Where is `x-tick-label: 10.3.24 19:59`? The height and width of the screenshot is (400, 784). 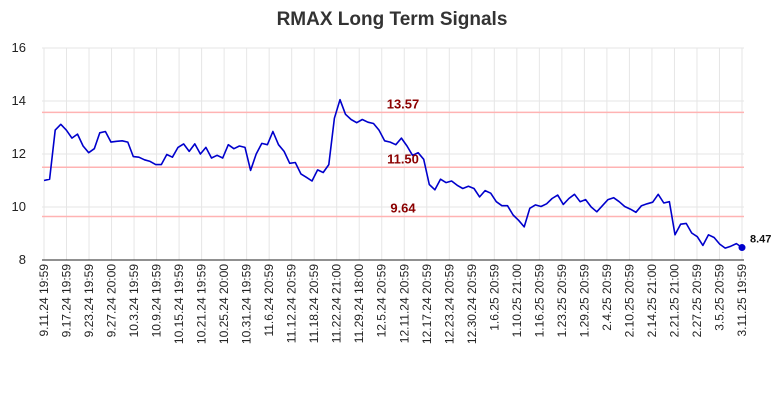
x-tick-label: 10.3.24 19:59 is located at coordinates (134, 301).